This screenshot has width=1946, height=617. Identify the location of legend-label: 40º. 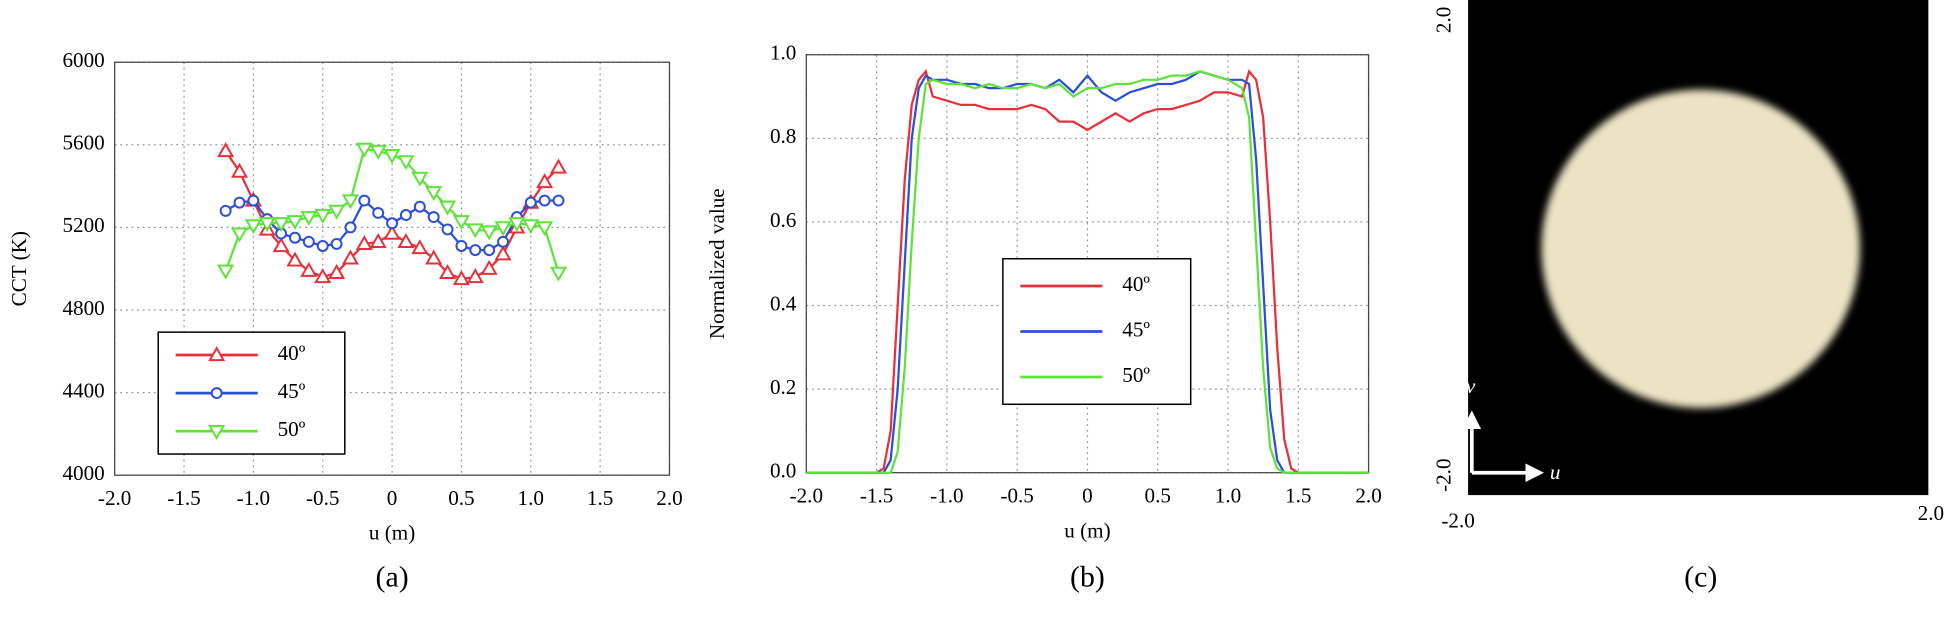
(1136, 284).